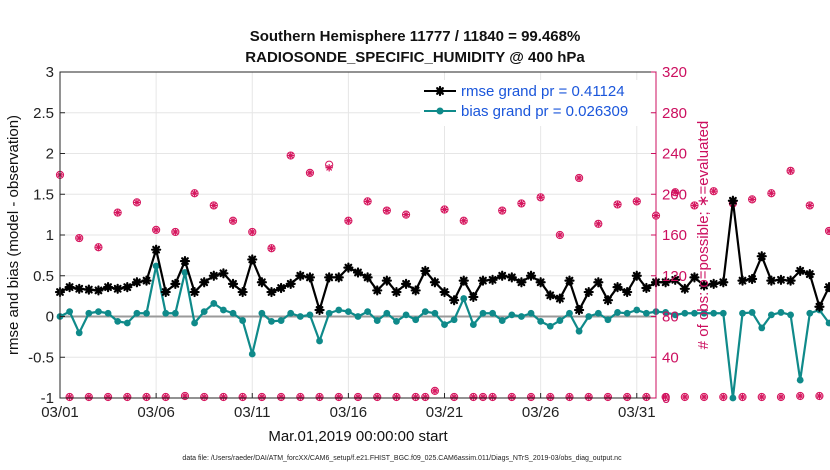  Describe the element at coordinates (43, 194) in the screenshot. I see `left-tick-label: 1.5` at that location.